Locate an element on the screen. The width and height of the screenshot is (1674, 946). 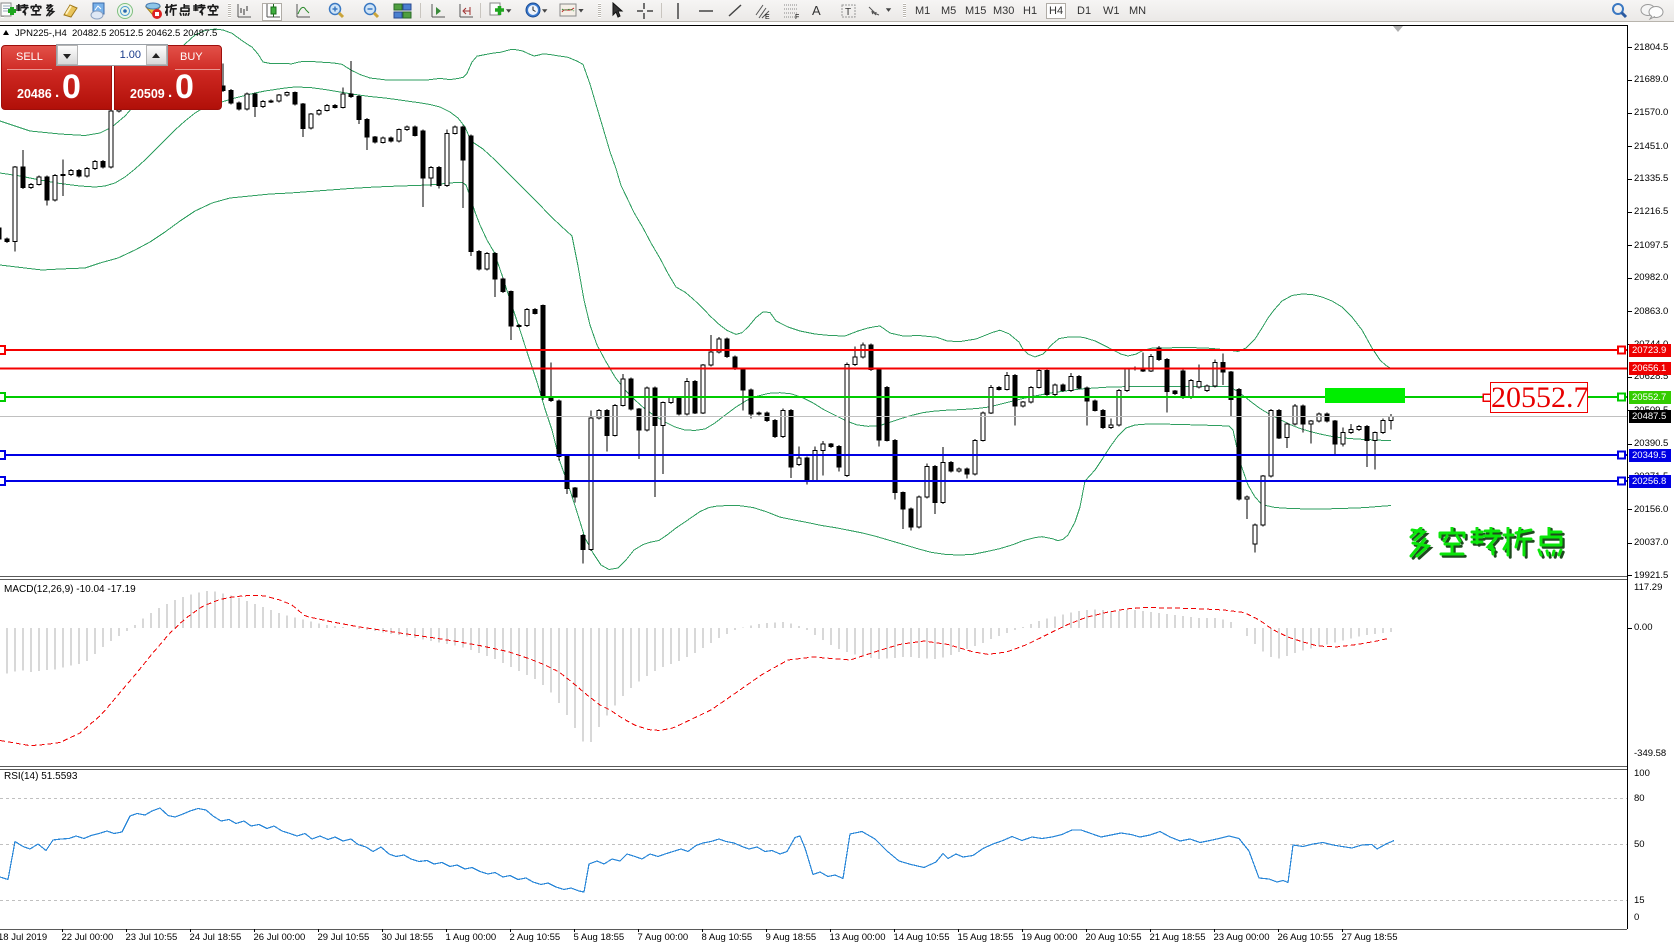
svg-text: F is located at coordinates (797, 17).